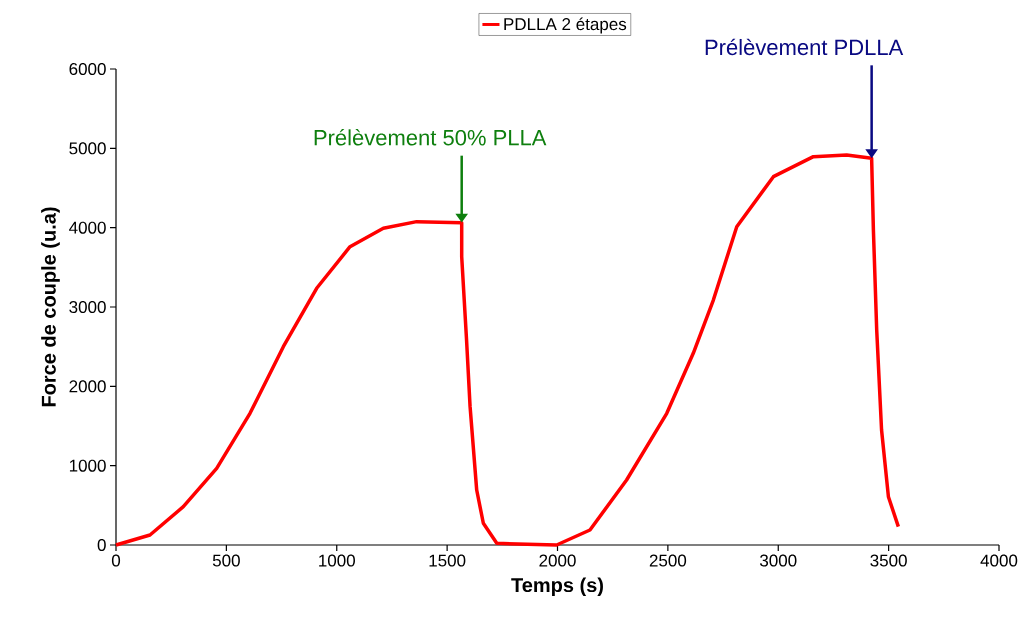  Describe the element at coordinates (668, 560) in the screenshot. I see `x-tick-label: 2500` at that location.